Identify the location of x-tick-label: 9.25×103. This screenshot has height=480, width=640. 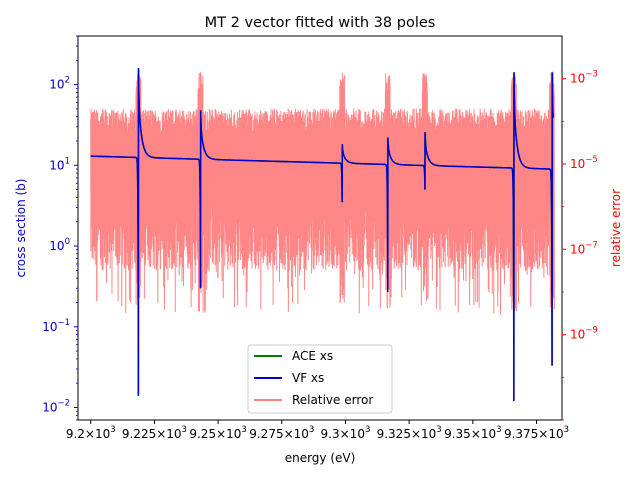
(217, 433).